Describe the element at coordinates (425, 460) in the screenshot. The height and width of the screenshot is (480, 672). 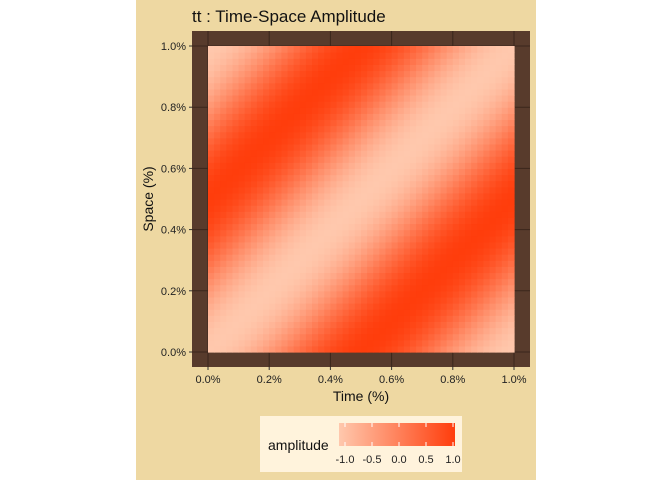
I see `legend-tick-label: 0.5` at that location.